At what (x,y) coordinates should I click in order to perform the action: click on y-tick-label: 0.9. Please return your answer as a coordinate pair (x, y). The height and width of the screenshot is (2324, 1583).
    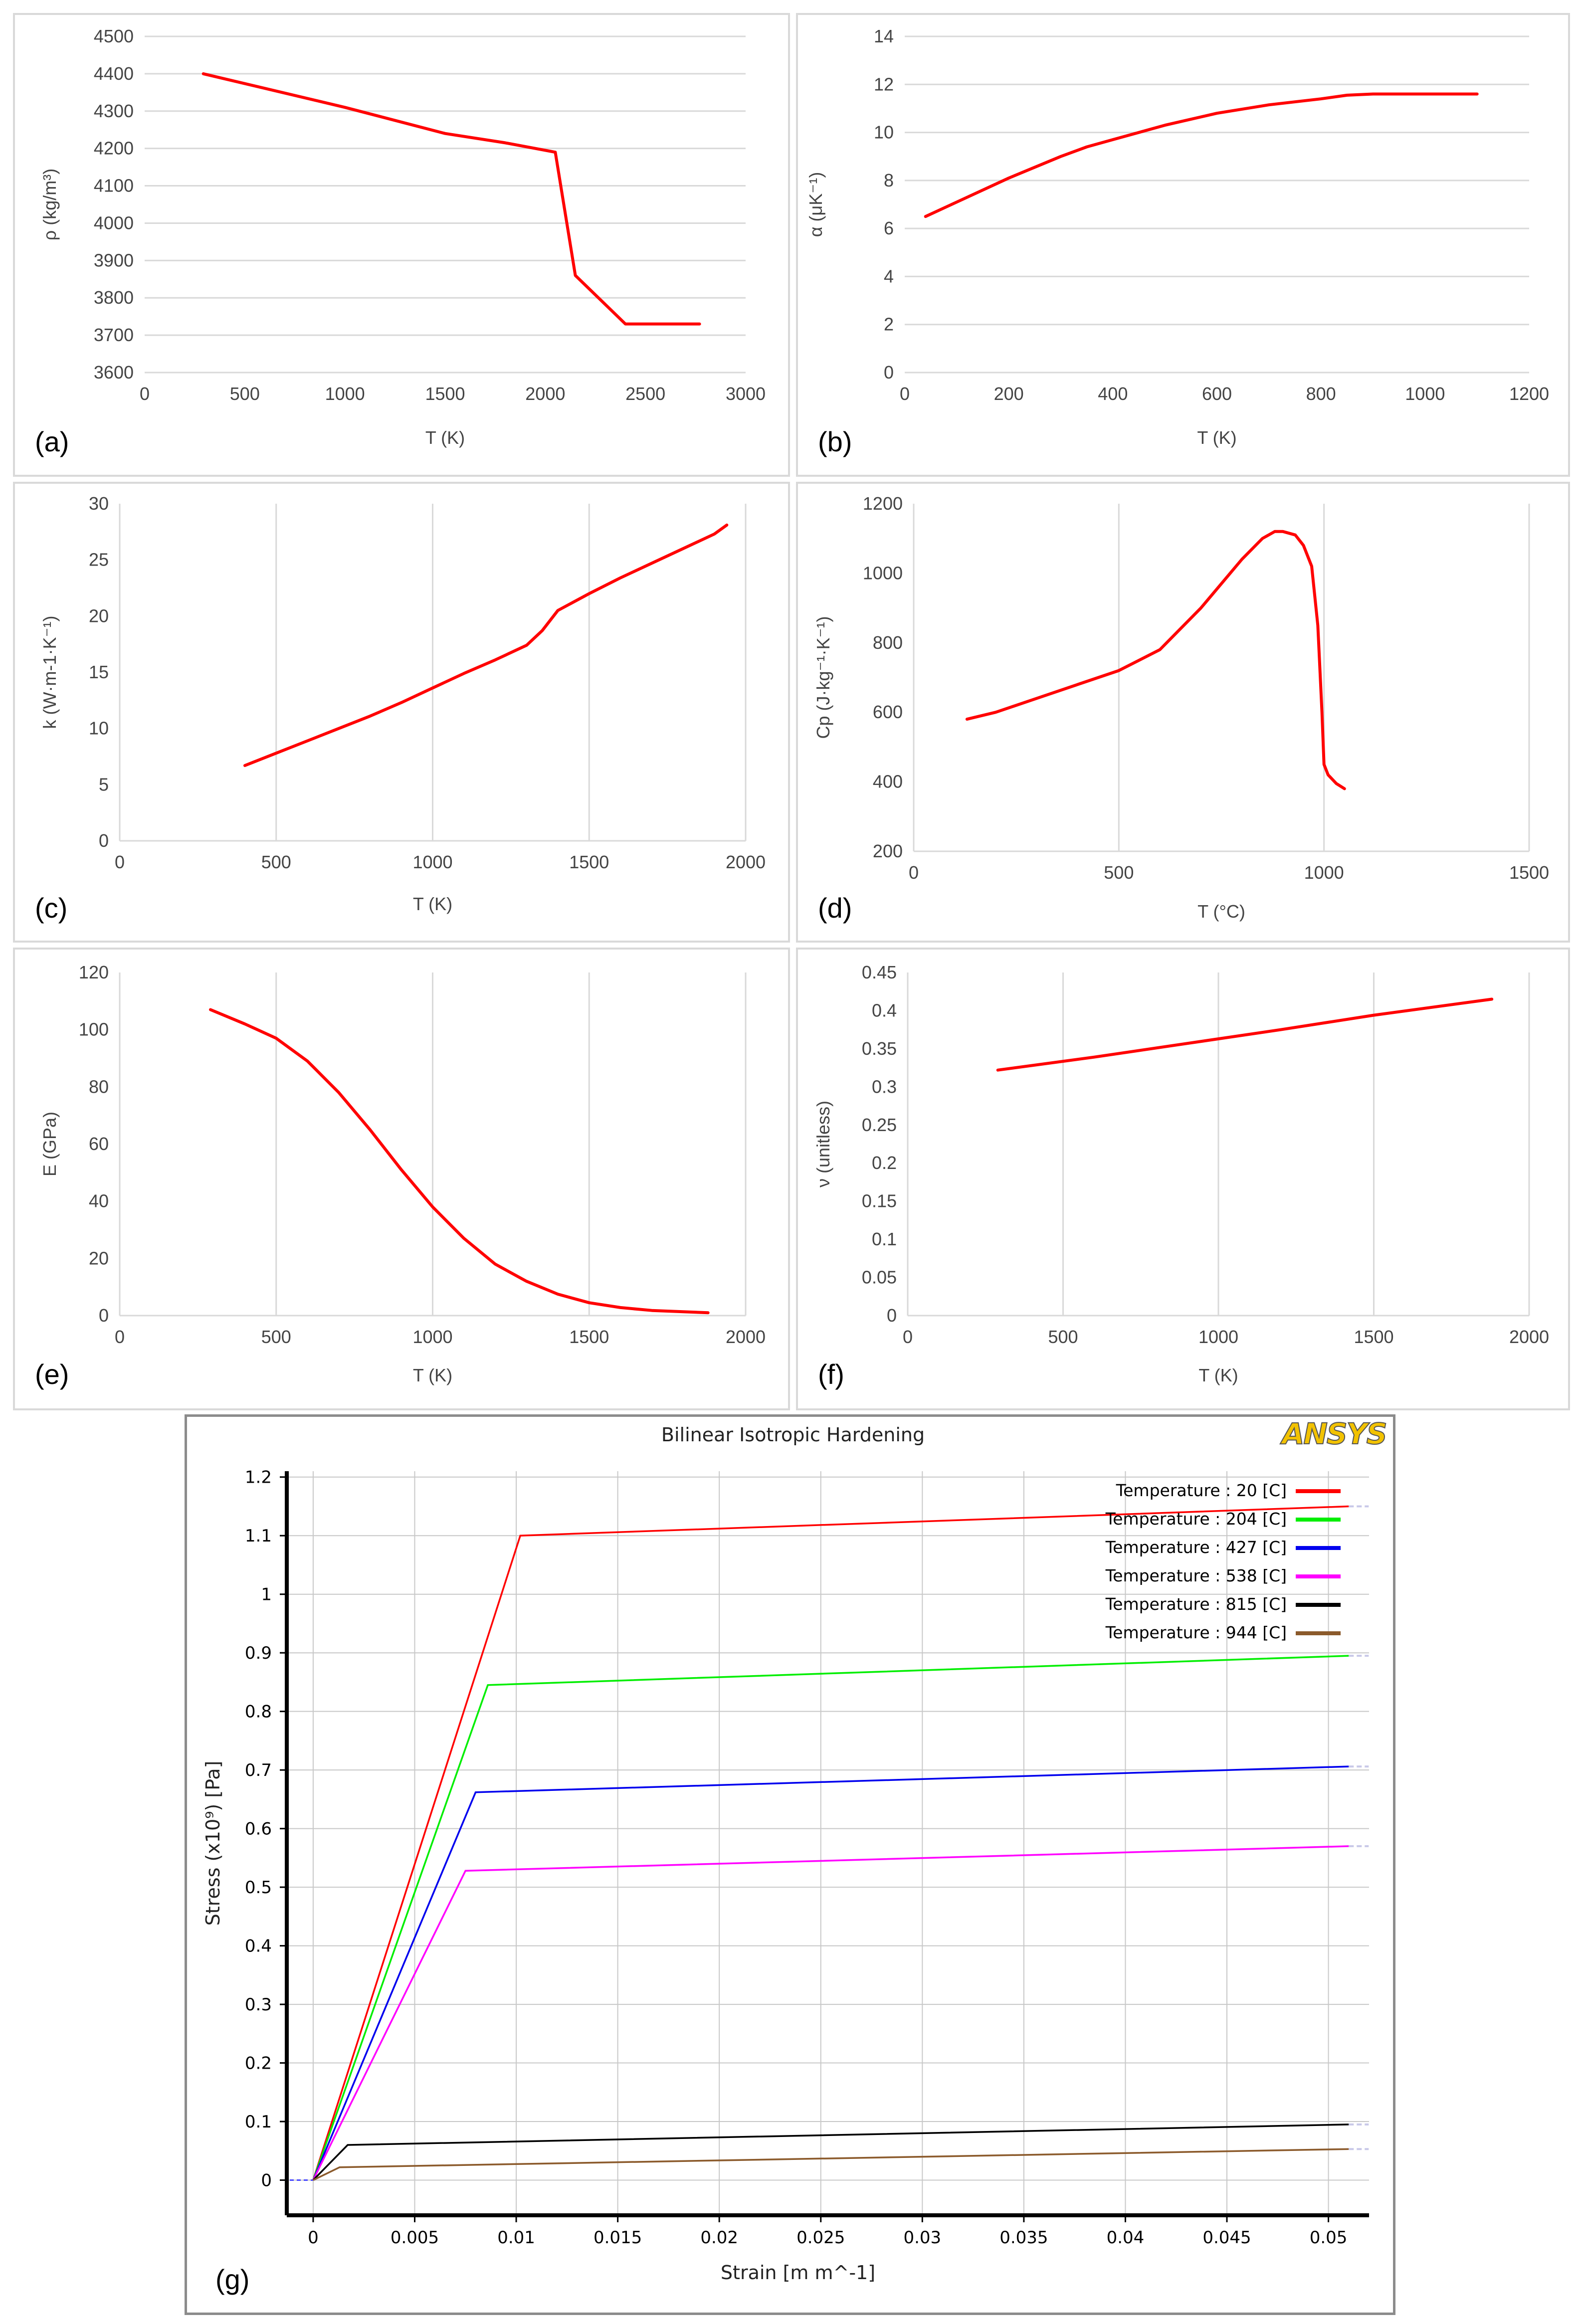
    Looking at the image, I should click on (258, 1653).